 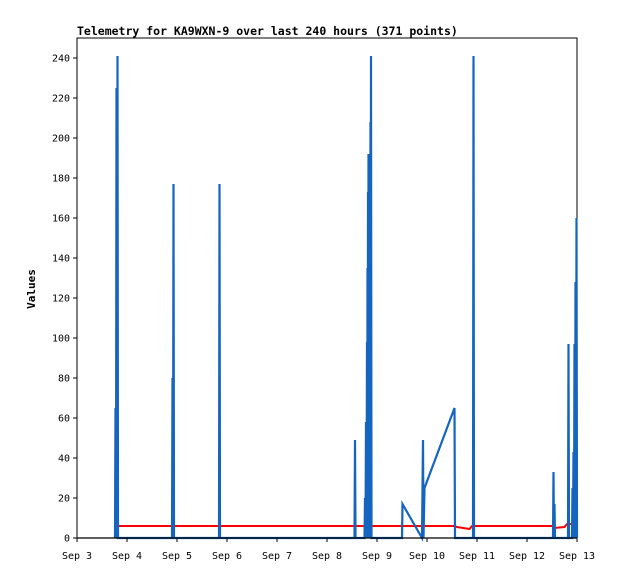 What do you see at coordinates (61, 299) in the screenshot?
I see `y-tick-label: 120` at bounding box center [61, 299].